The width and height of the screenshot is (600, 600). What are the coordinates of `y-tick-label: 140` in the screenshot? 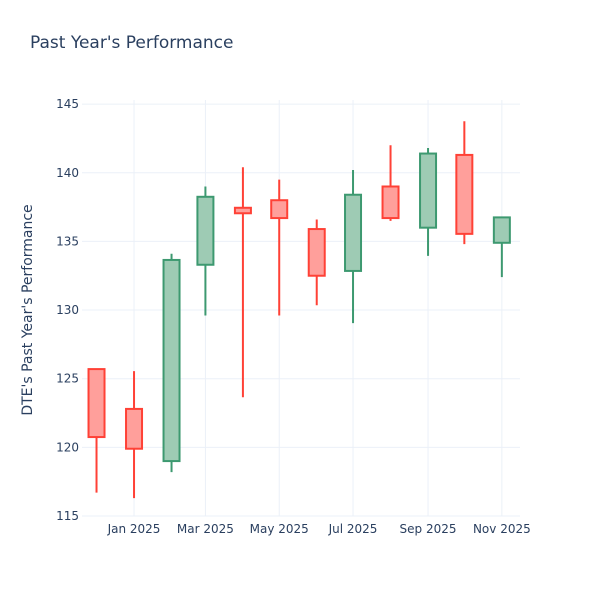 It's located at (67, 173).